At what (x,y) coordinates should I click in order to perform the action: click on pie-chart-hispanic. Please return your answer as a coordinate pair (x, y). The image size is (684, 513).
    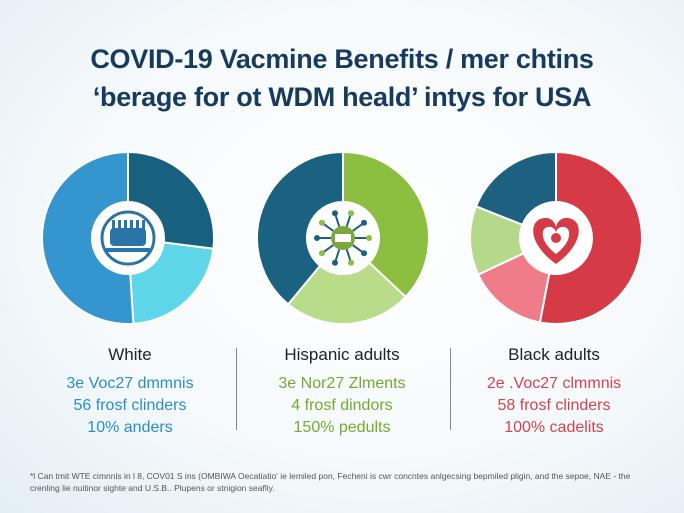
    Looking at the image, I should click on (343, 237).